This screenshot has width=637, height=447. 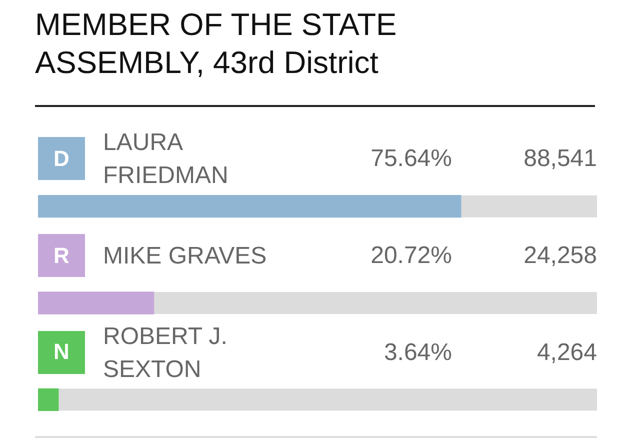 I want to click on data-label: 3.64%, so click(x=418, y=352).